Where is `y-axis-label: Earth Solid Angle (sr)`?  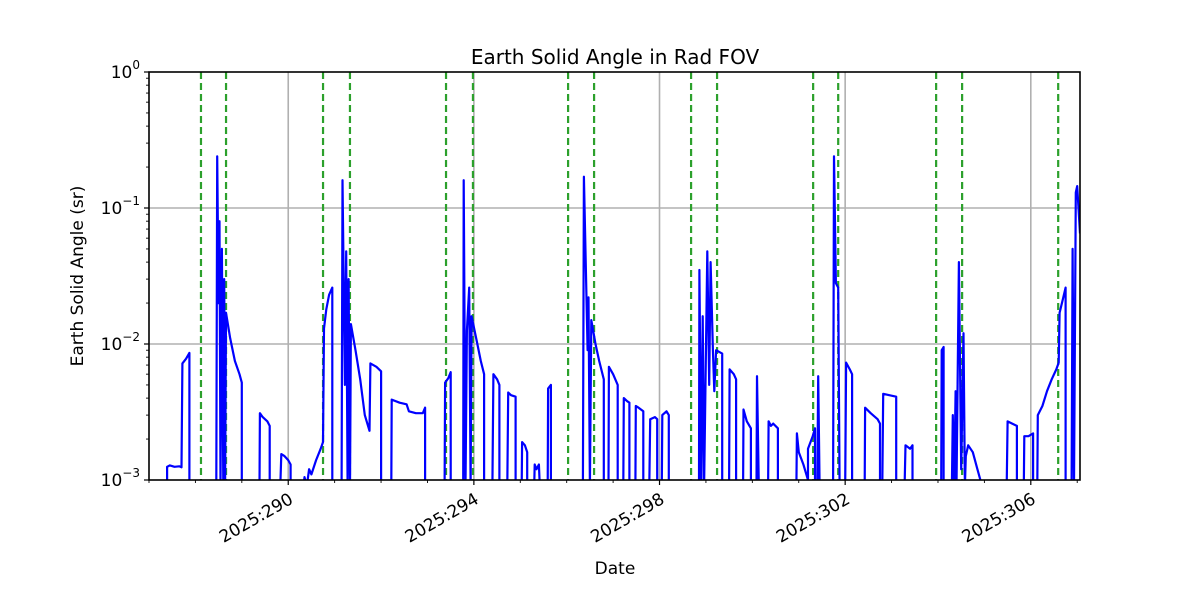
y-axis-label: Earth Solid Angle (sr) is located at coordinates (78, 276).